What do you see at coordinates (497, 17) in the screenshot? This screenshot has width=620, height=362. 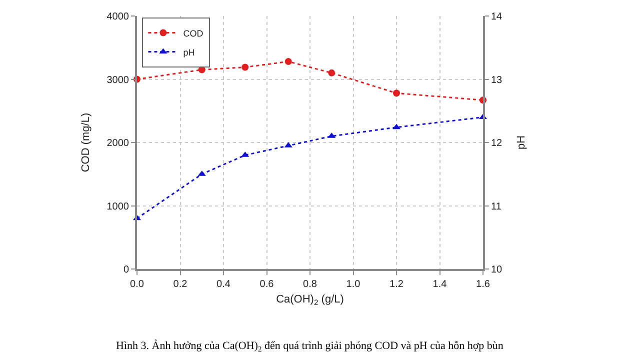 I see `y2-tick-label: 14` at bounding box center [497, 17].